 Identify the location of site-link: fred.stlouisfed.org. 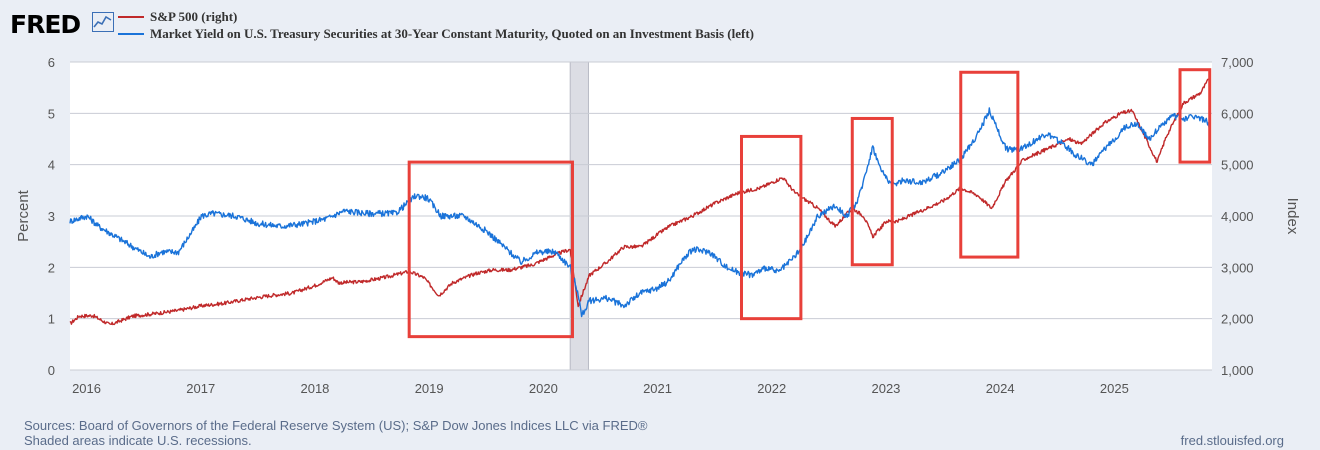
(1232, 440).